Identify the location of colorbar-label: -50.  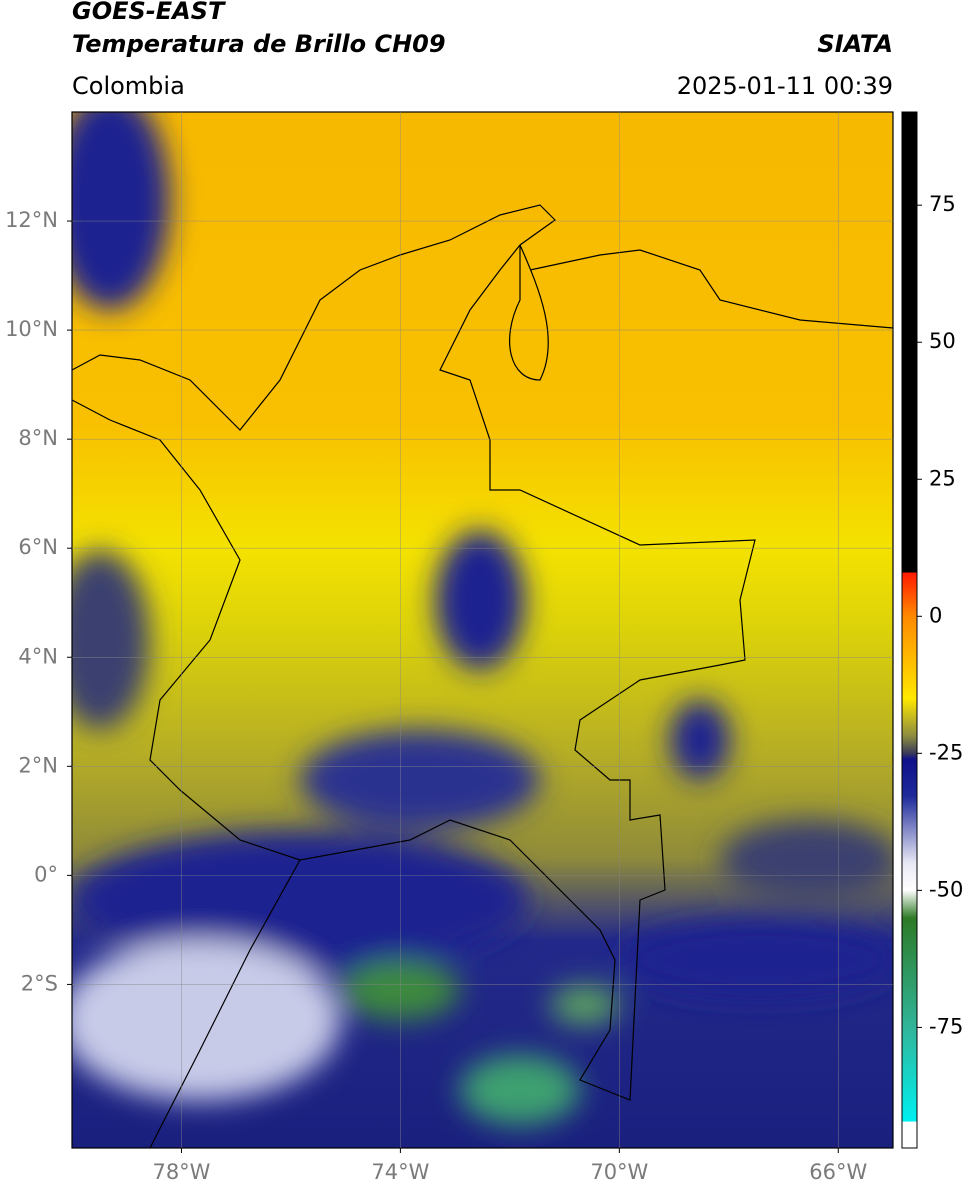
(946, 889).